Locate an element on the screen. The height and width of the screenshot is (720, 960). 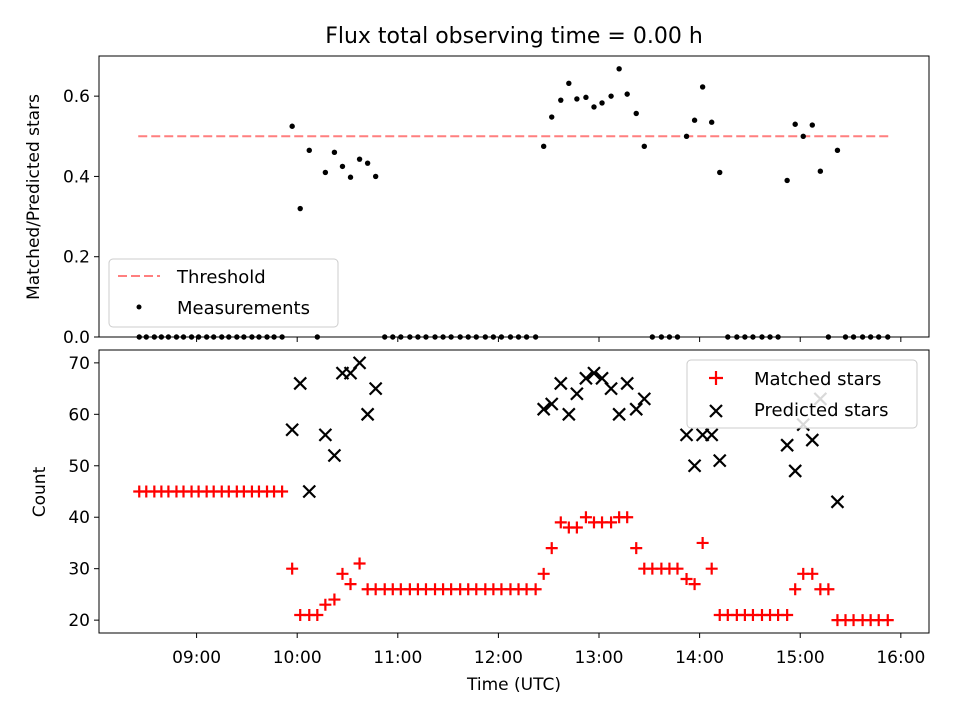
chart-title: Flux total observing time = 0.00 h is located at coordinates (514, 36).